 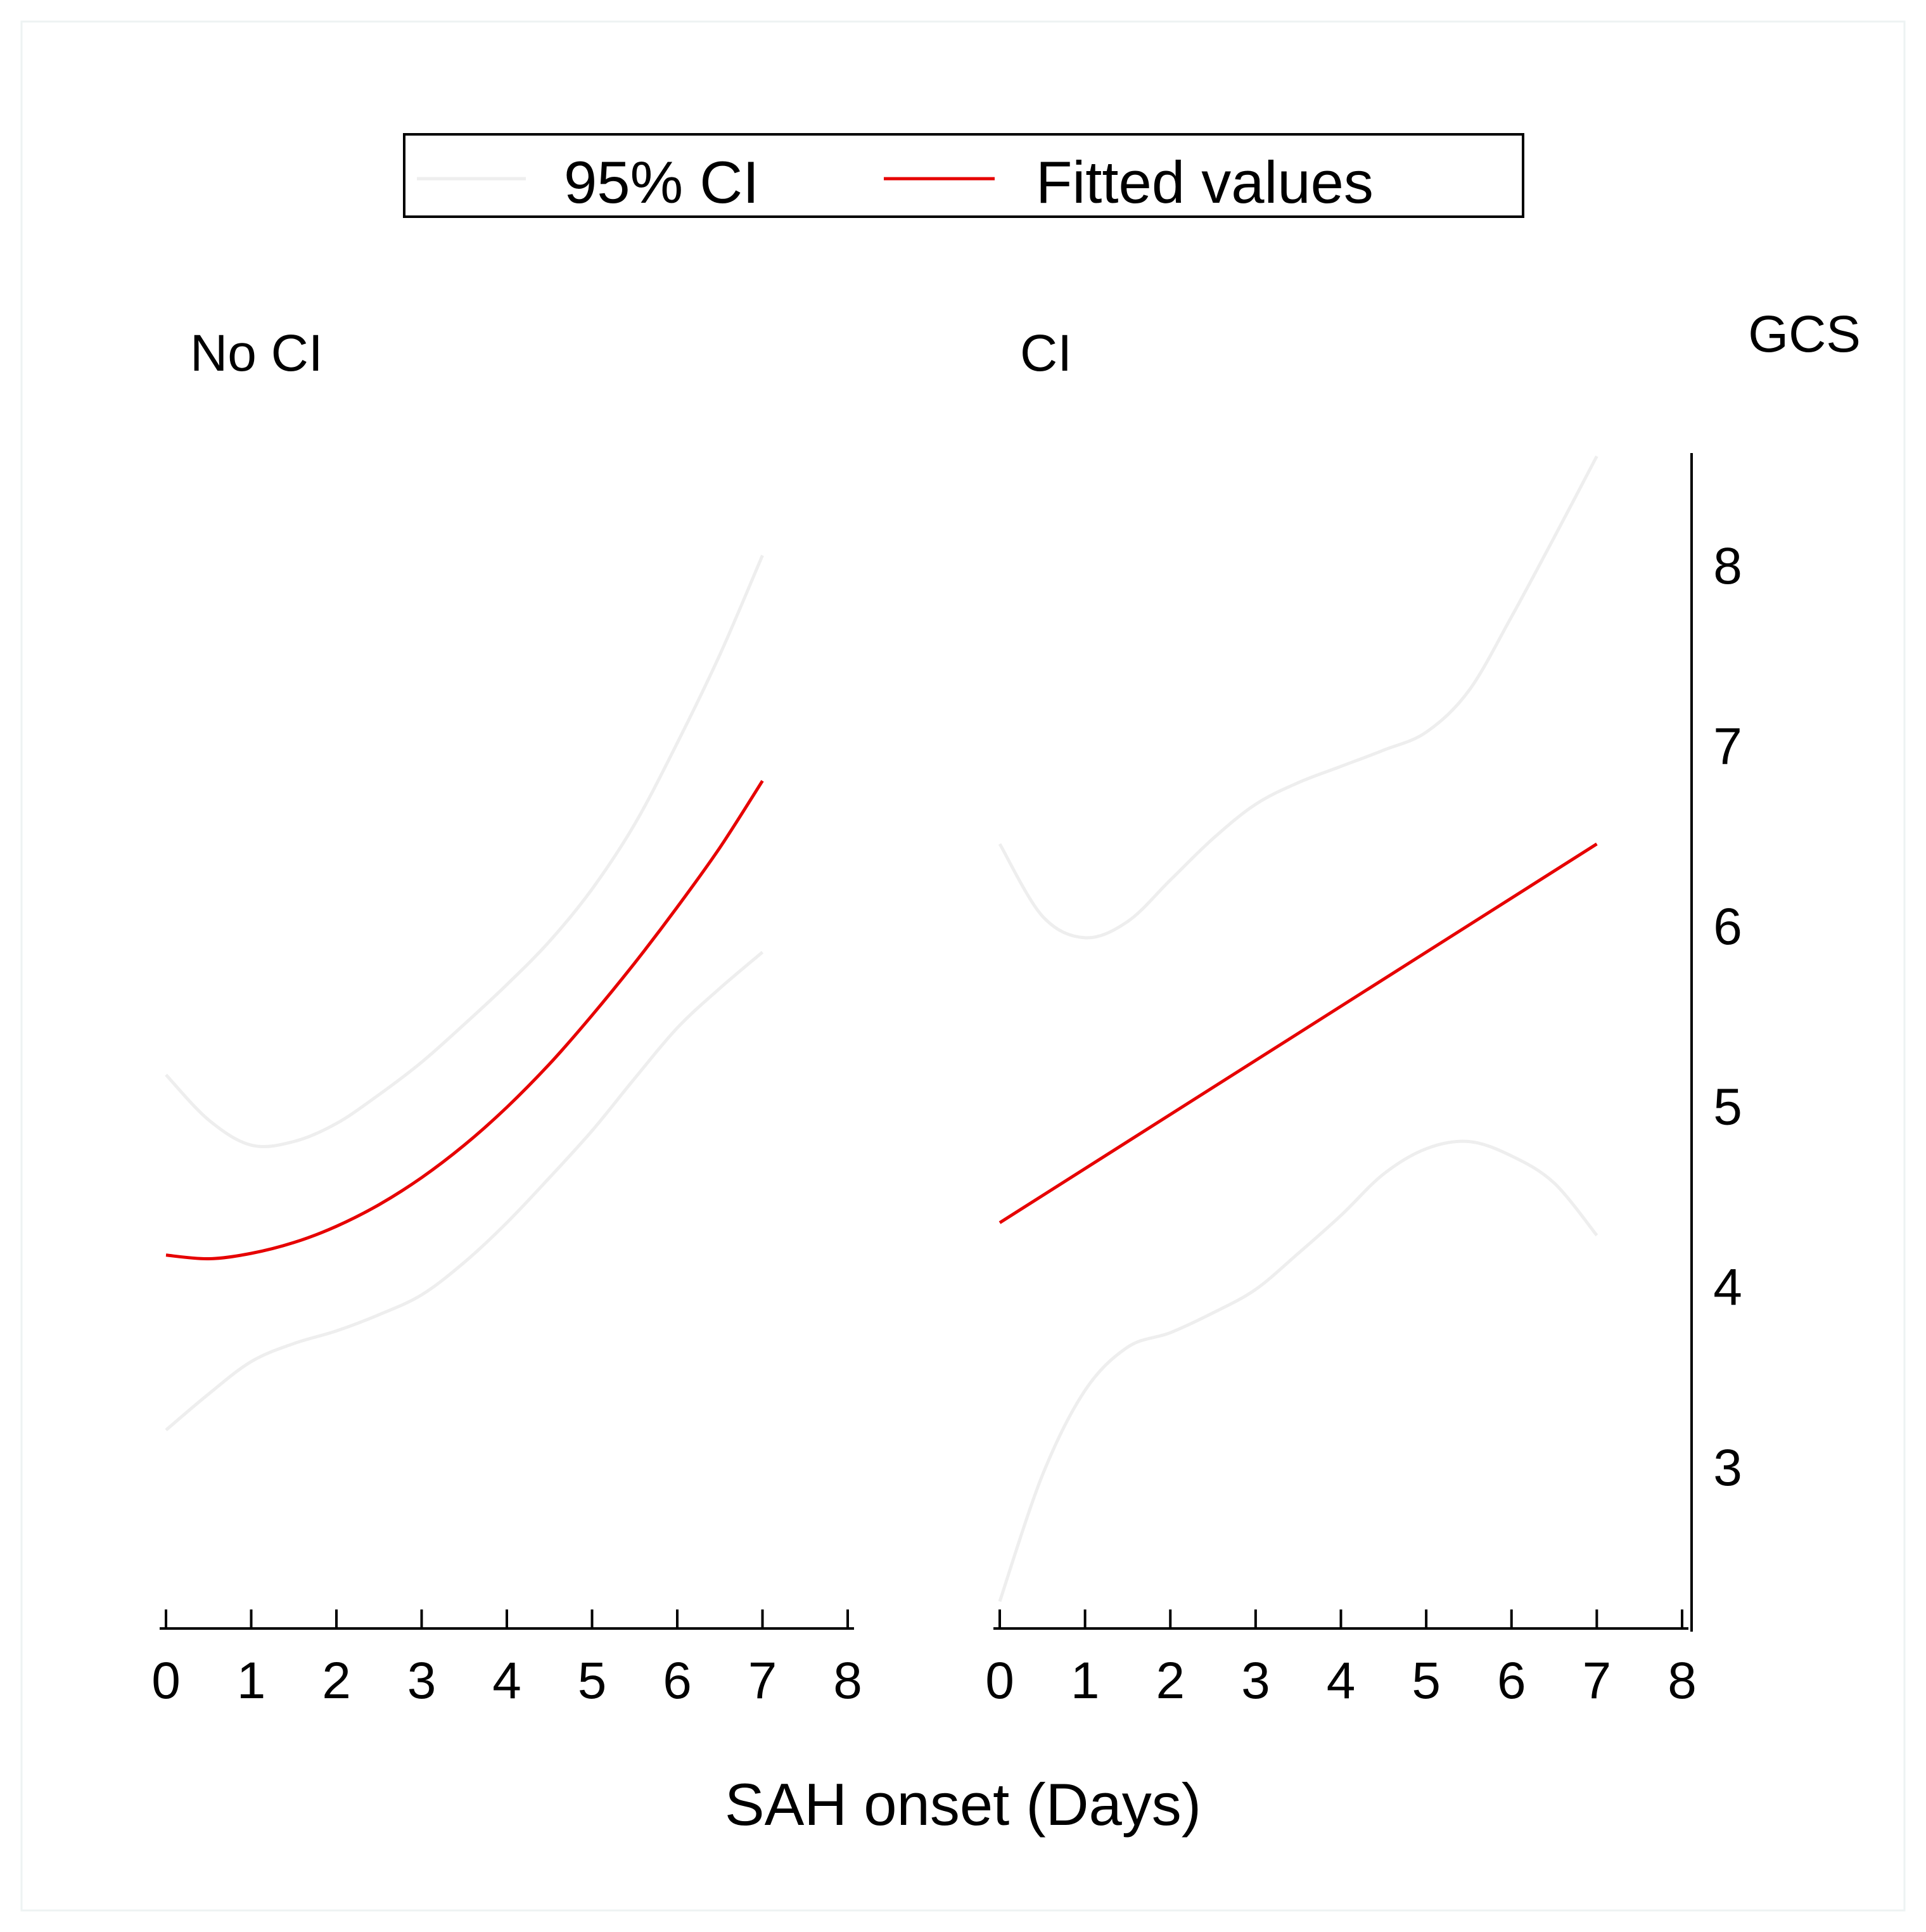 What do you see at coordinates (256, 353) in the screenshot?
I see `panel-title-no-ci: No CI` at bounding box center [256, 353].